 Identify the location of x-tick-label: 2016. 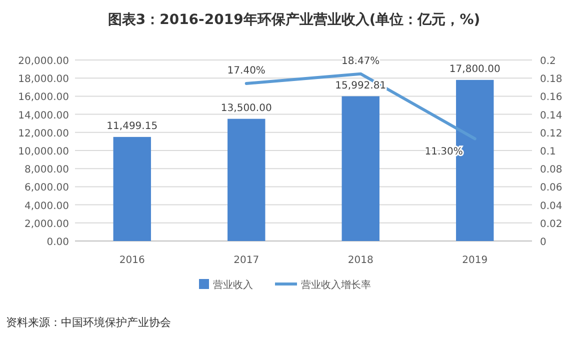
(132, 260).